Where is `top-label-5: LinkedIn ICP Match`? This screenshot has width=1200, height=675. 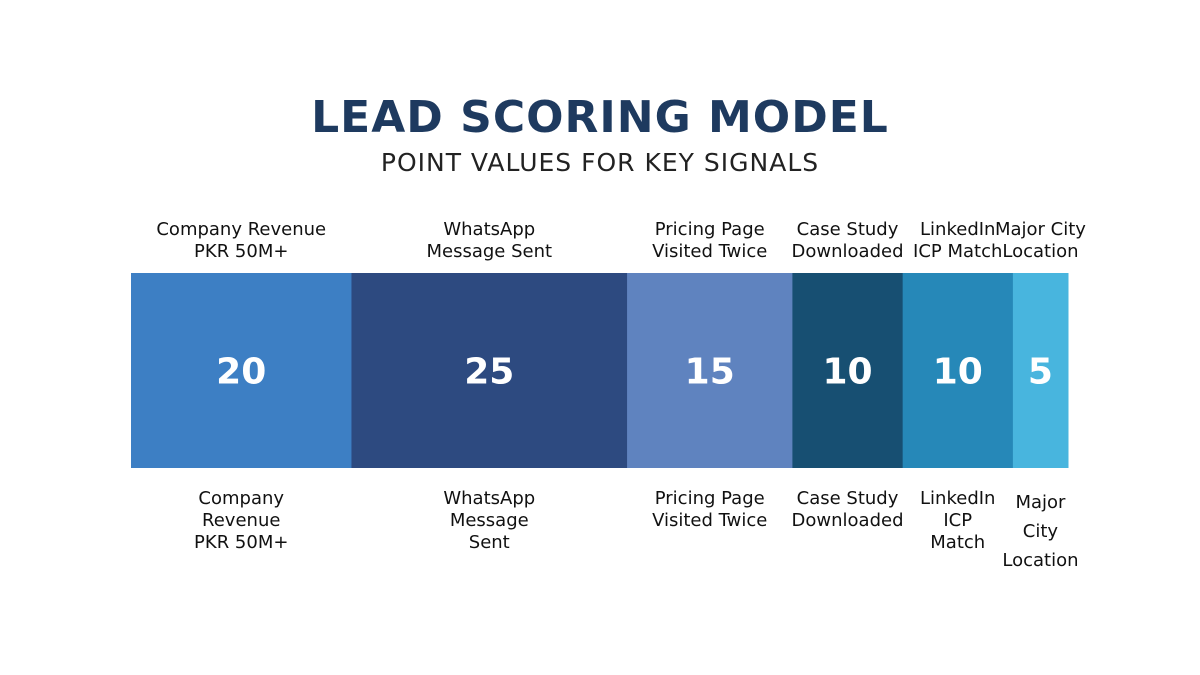
top-label-5: LinkedIn ICP Match is located at coordinates (958, 240).